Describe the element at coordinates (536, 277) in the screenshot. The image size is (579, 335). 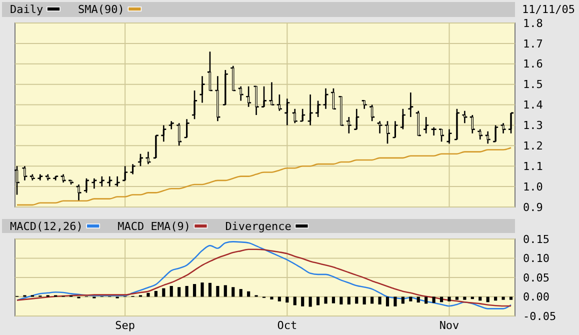
I see `y-tick-label: 0.05` at that location.